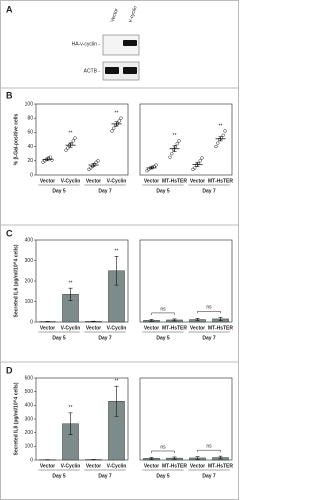 This screenshot has height=500, width=320. What do you see at coordinates (114, 15) in the screenshot?
I see `lane-label: Vector` at bounding box center [114, 15].